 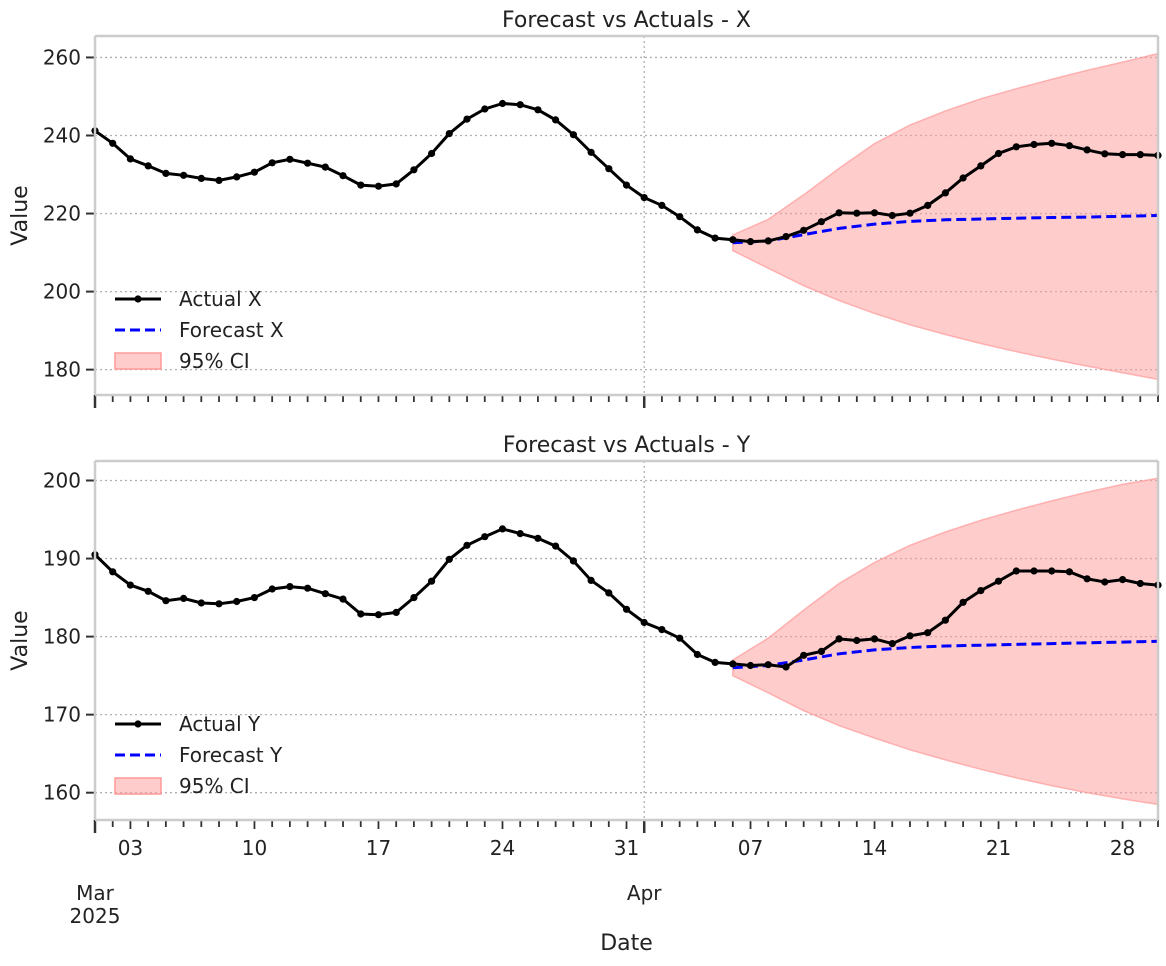 I want to click on x-tick-label: 21, so click(x=998, y=848).